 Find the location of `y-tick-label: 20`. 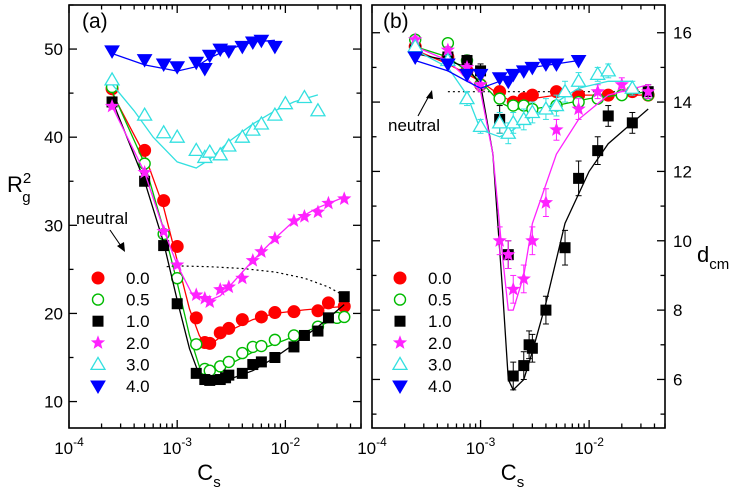

y-tick-label: 20 is located at coordinates (53, 313).